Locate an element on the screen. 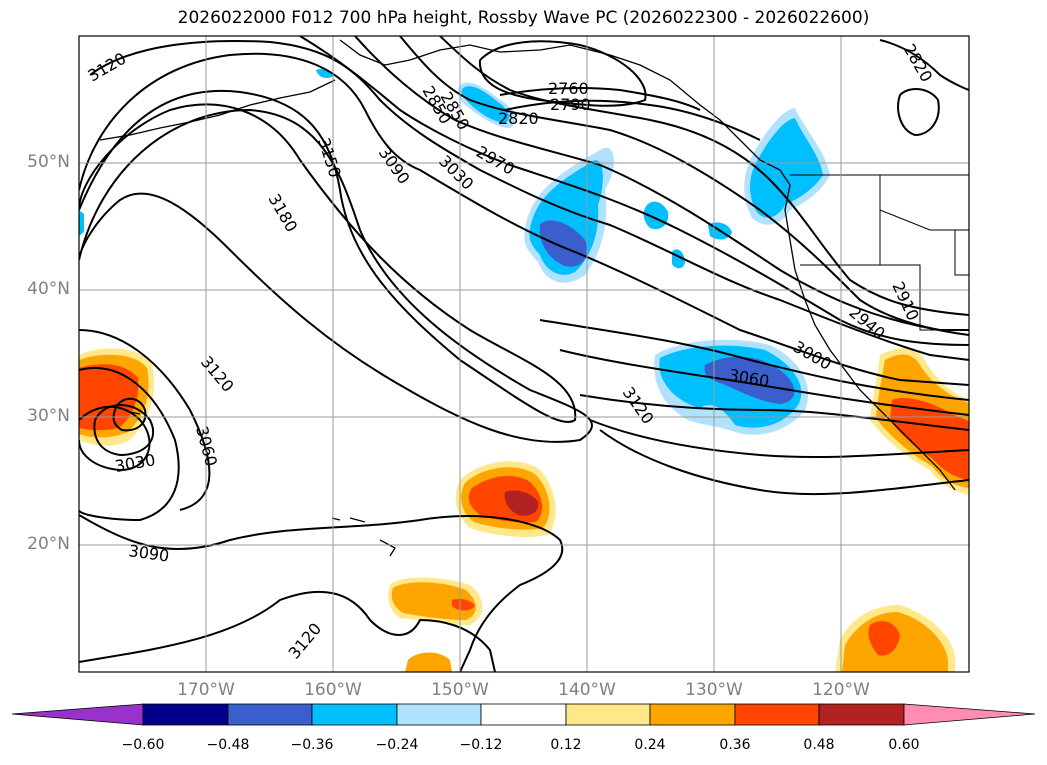  colorbar-min-extension is located at coordinates (77, 714).